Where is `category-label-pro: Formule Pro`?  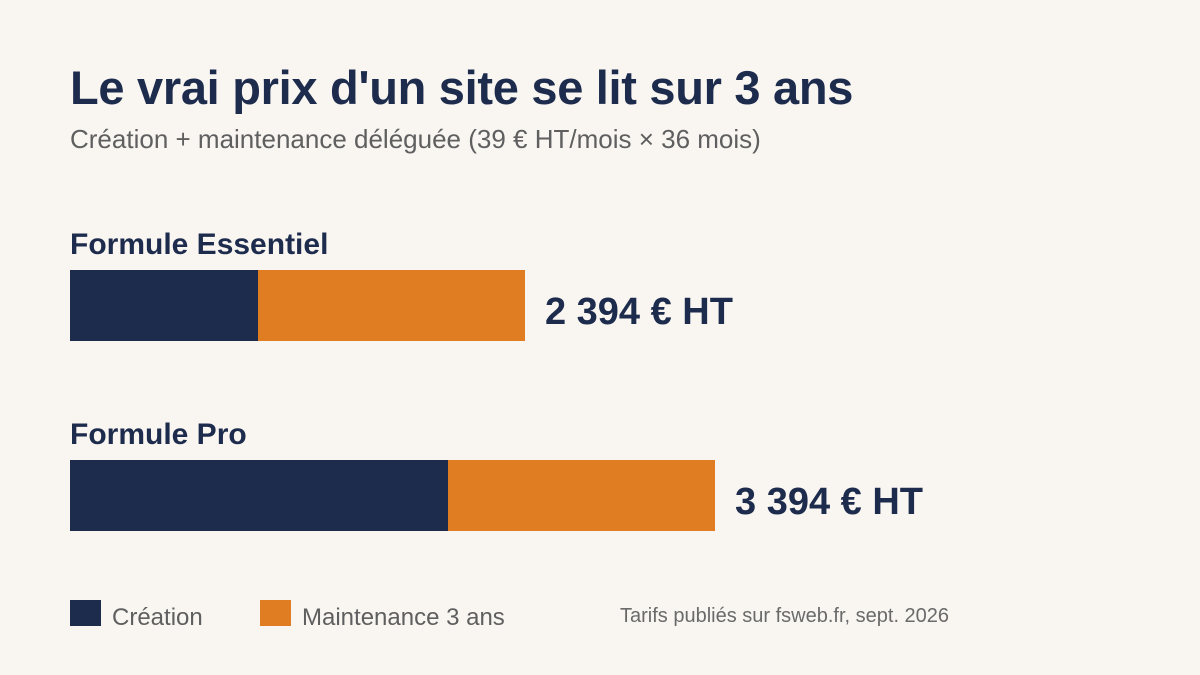
category-label-pro: Formule Pro is located at coordinates (158, 434).